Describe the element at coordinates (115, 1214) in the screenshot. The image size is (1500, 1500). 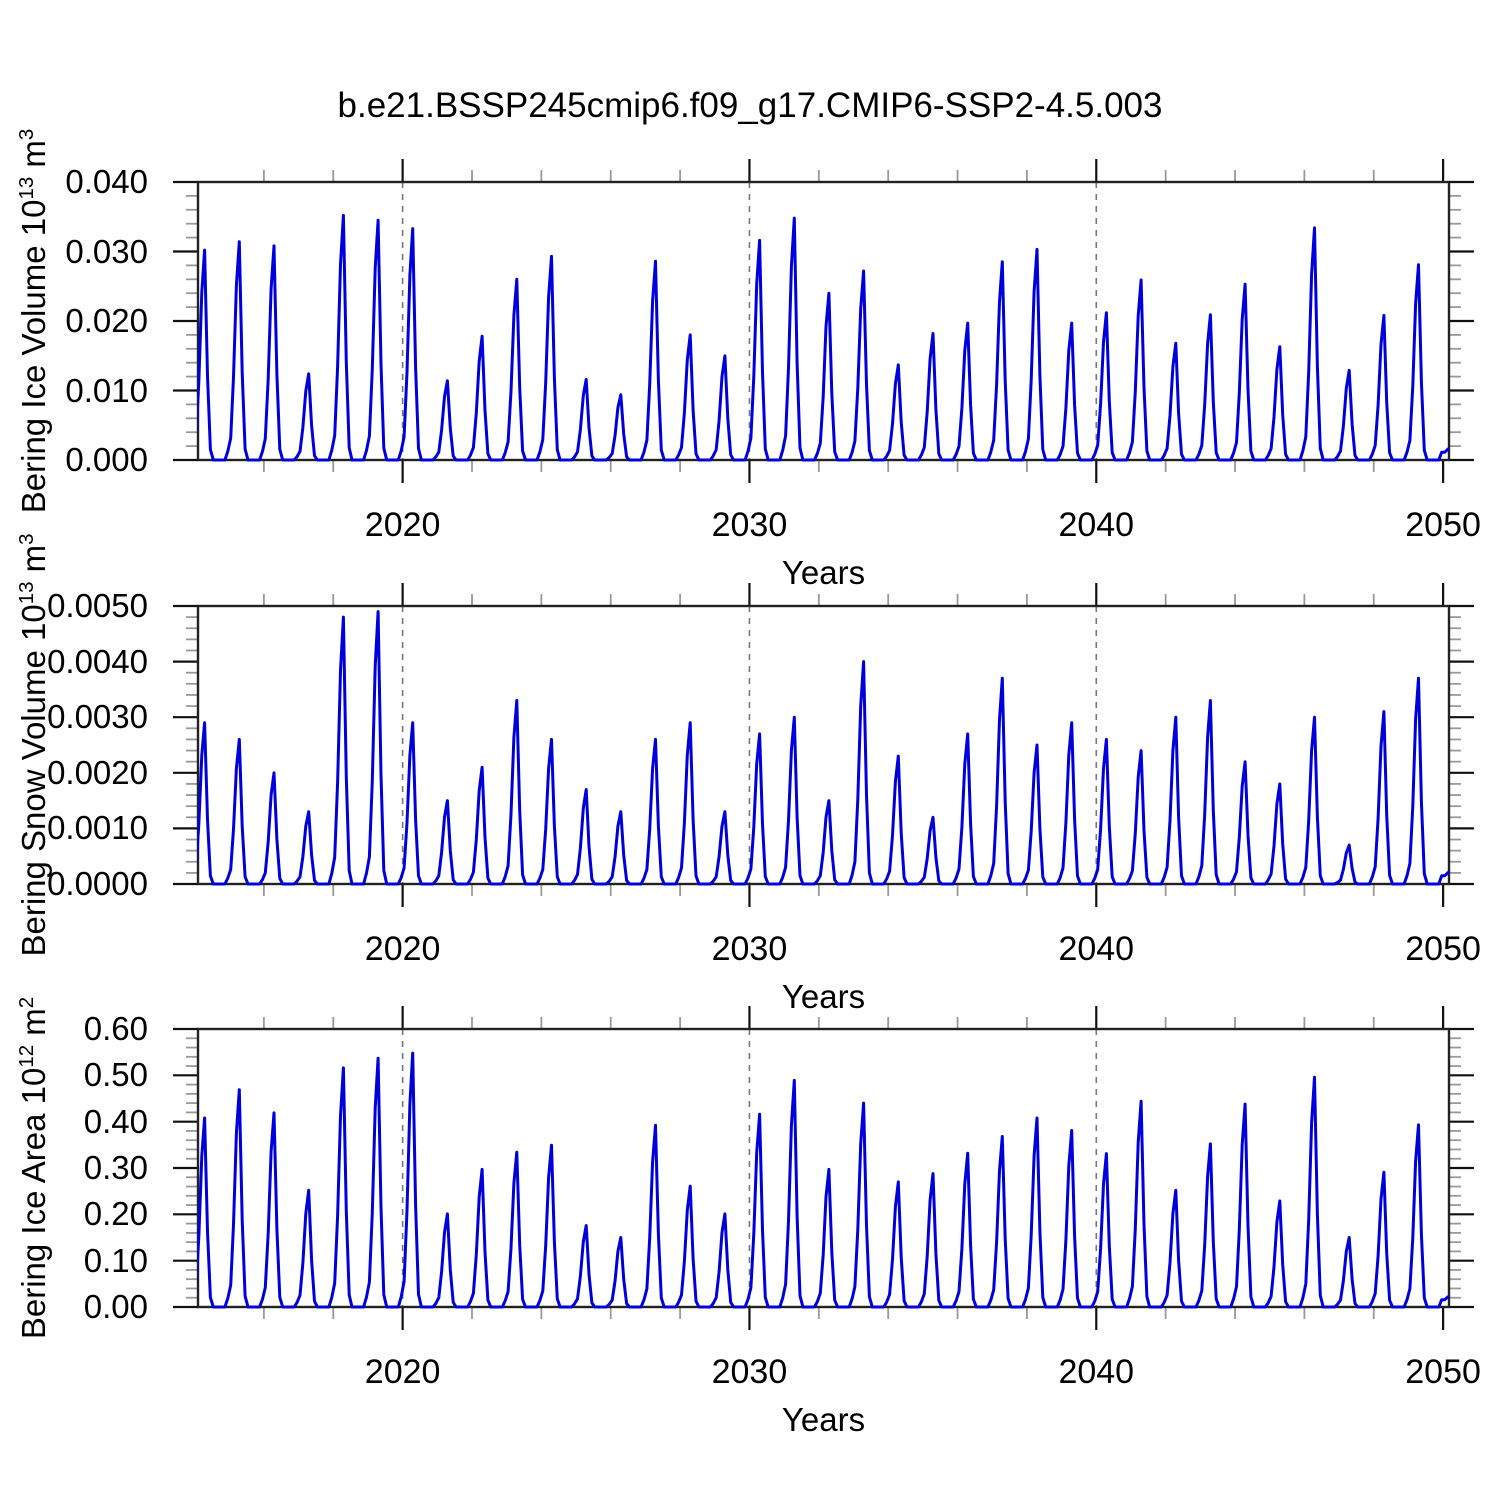
I see `y-tick-label: 0.20` at that location.